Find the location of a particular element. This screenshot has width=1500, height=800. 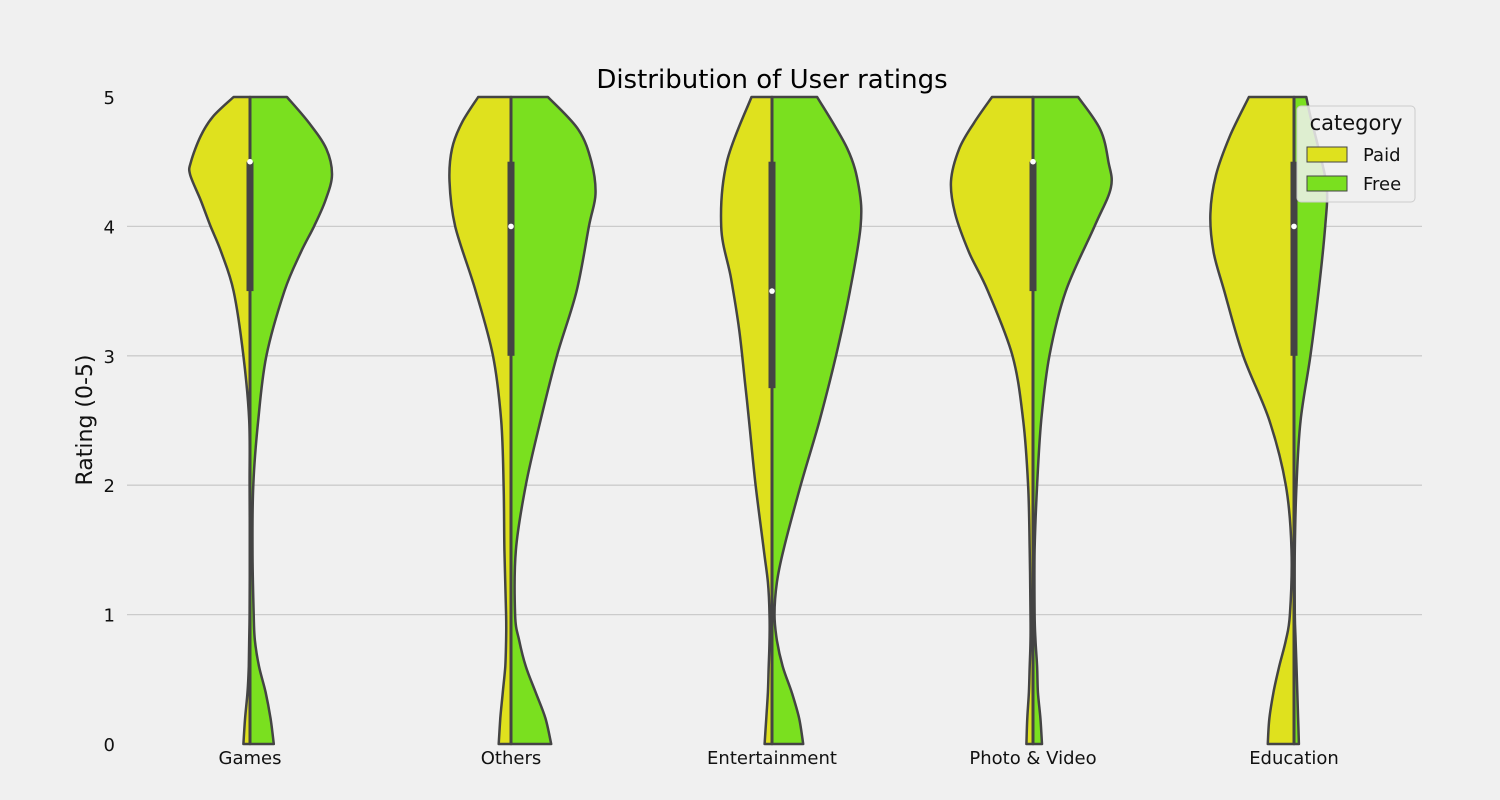

violin-entertainment is located at coordinates (791, 420).